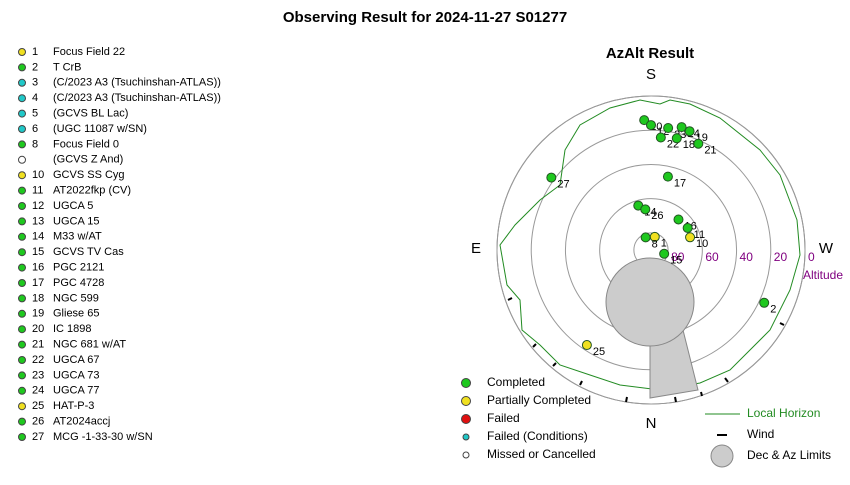 The height and width of the screenshot is (485, 850). I want to click on target-number: 27, so click(38, 437).